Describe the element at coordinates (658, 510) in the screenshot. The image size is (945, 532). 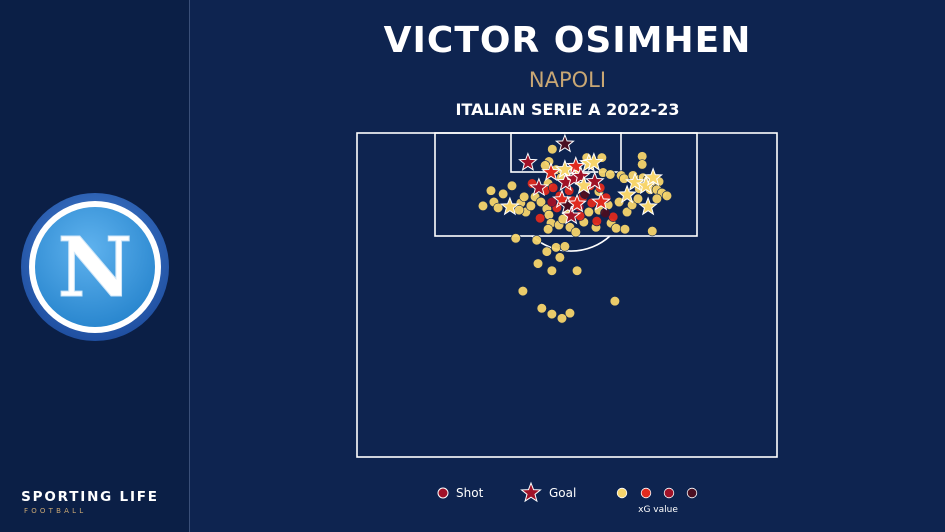
I see `legend-xg-label: xG value` at that location.